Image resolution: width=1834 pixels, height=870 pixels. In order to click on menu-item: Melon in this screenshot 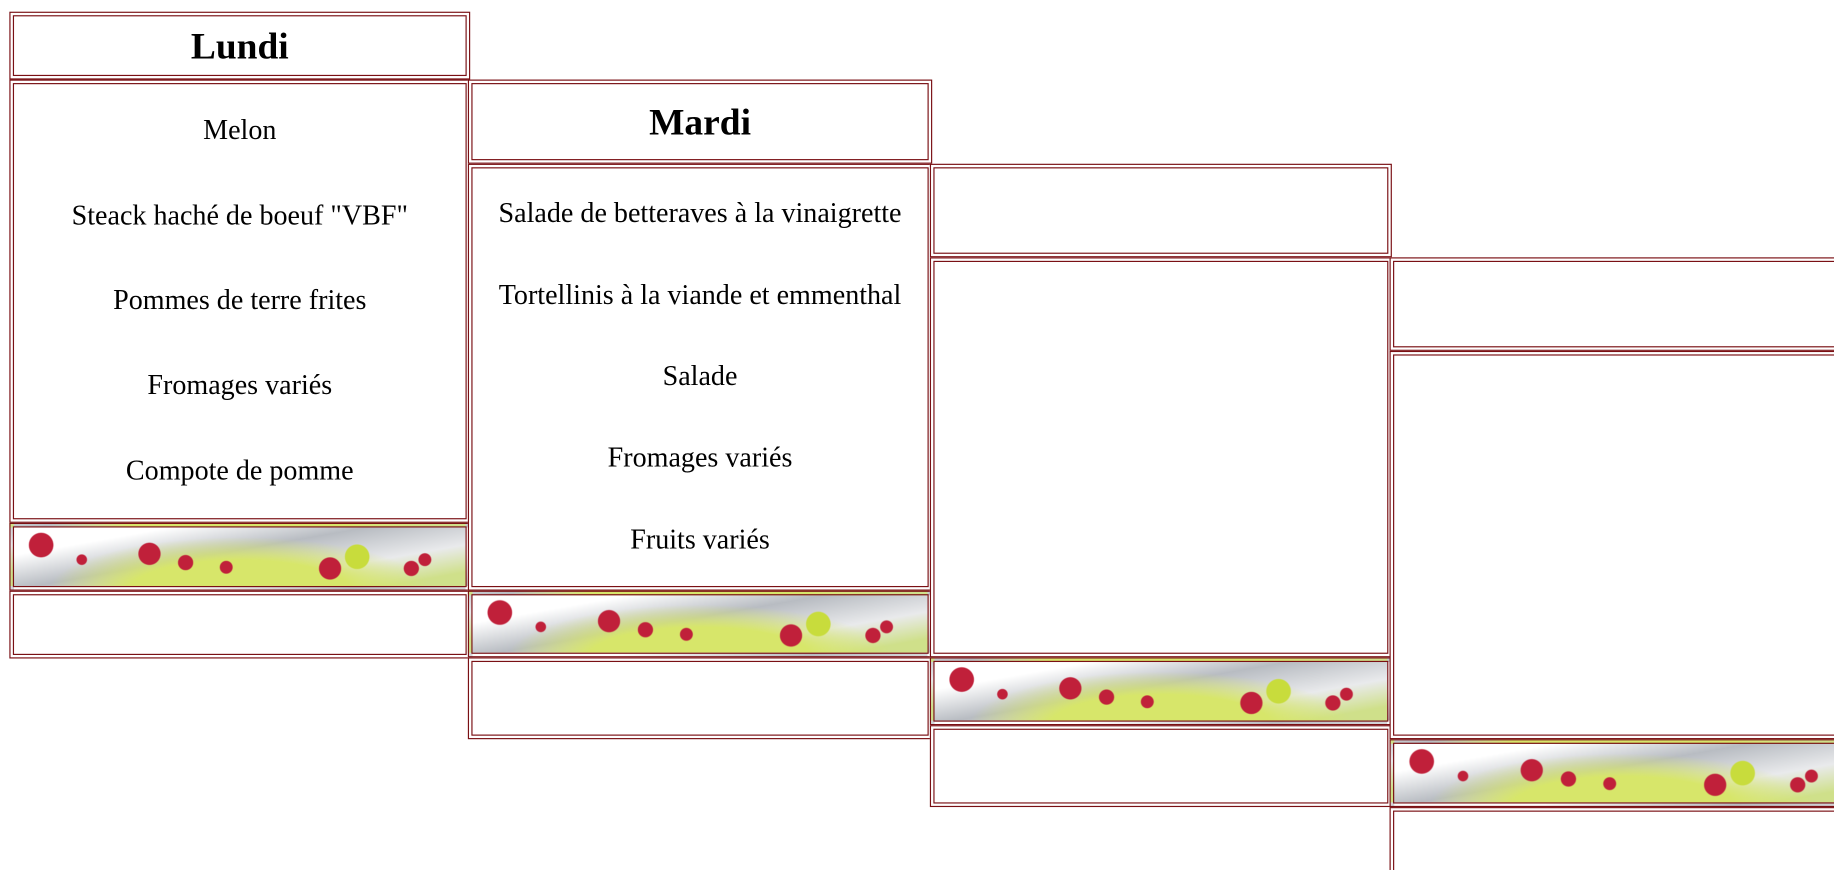, I will do `click(240, 131)`.